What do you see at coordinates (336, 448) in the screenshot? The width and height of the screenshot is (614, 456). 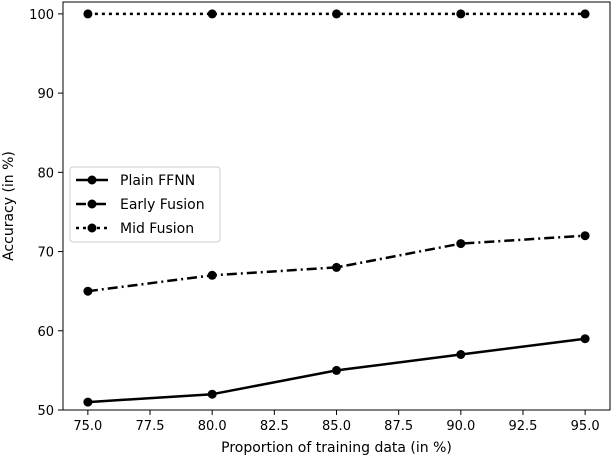 I see `x-axis-label: Proportion of training data (in %)` at bounding box center [336, 448].